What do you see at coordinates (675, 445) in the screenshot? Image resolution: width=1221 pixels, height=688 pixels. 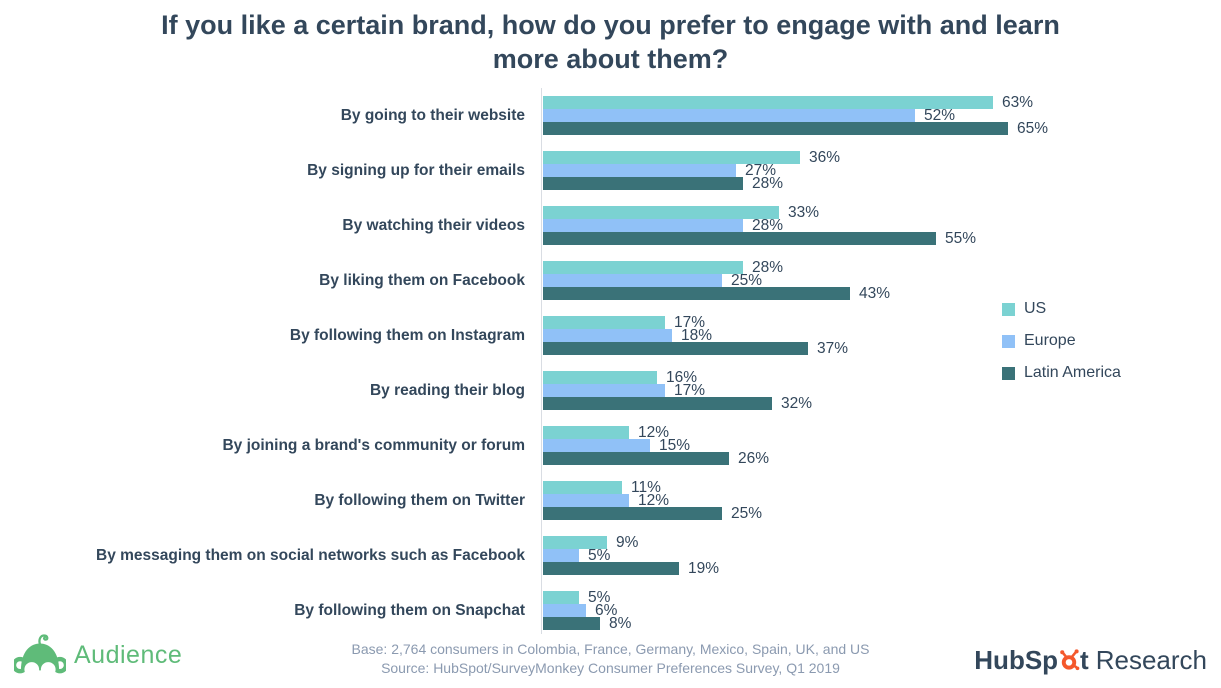 I see `bar-value-label: 15%` at bounding box center [675, 445].